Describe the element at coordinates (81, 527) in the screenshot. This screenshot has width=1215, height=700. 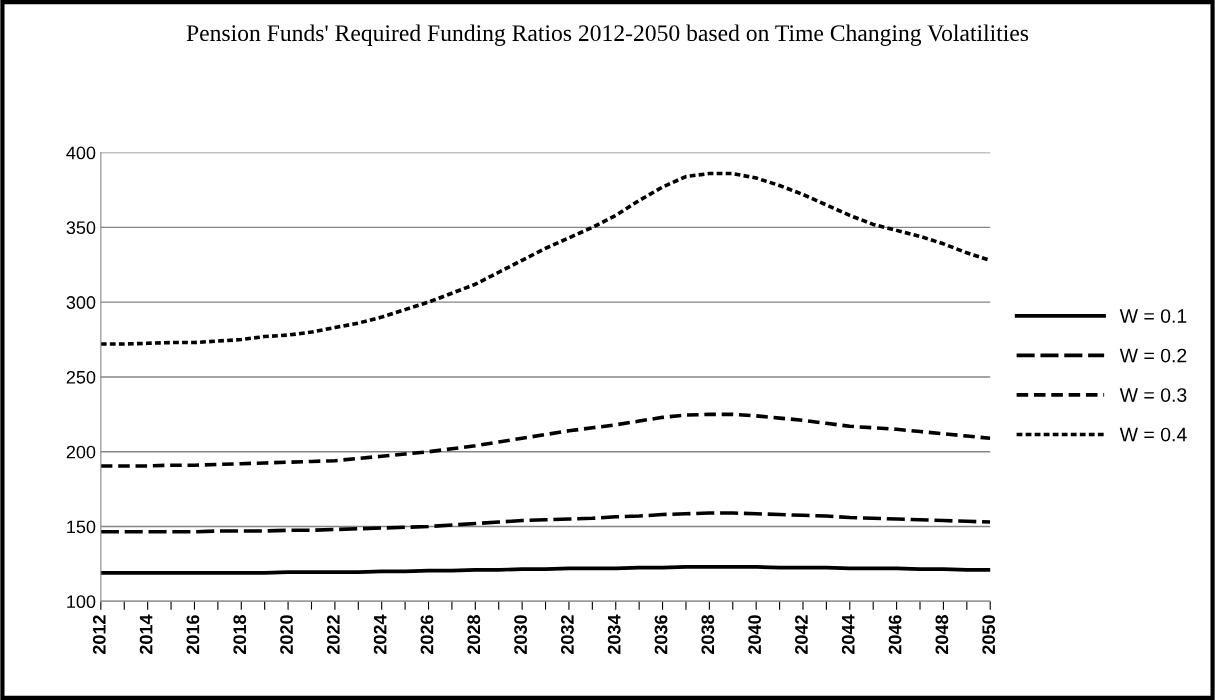
I see `y-tick-label: 150` at that location.